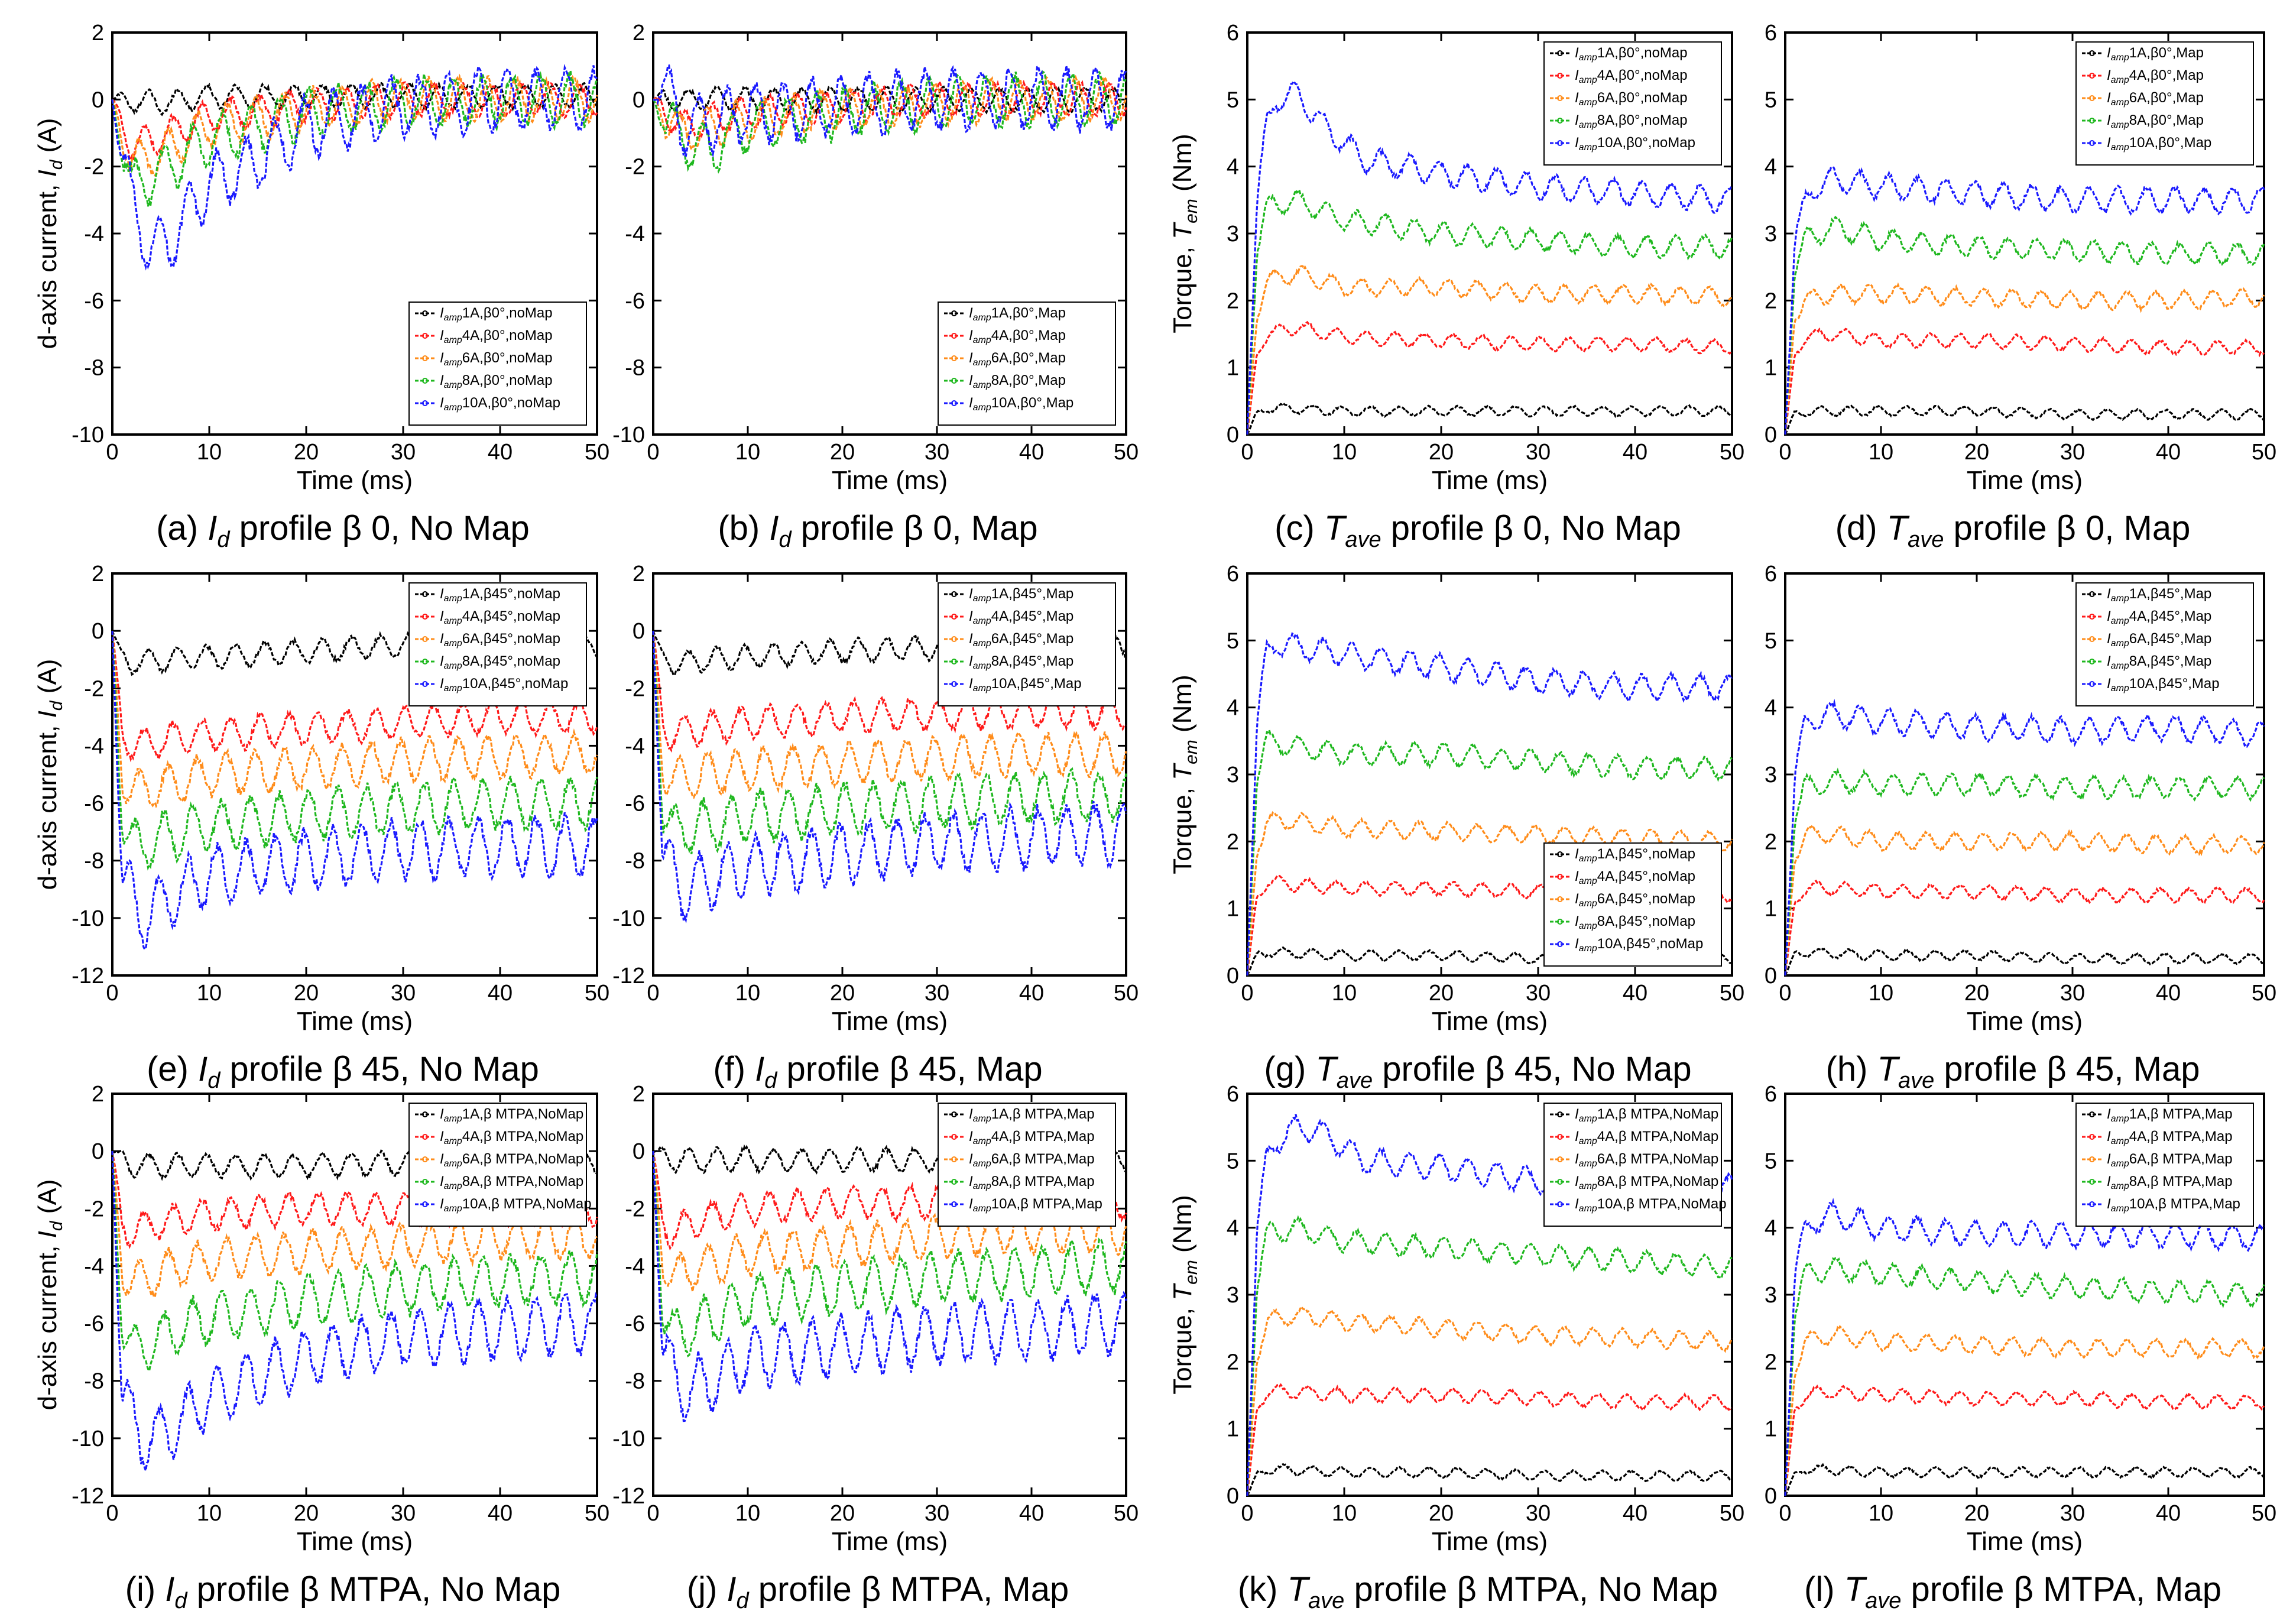 The height and width of the screenshot is (1624, 2293). What do you see at coordinates (628, 1497) in the screenshot?
I see `y-tick-label: -12` at bounding box center [628, 1497].